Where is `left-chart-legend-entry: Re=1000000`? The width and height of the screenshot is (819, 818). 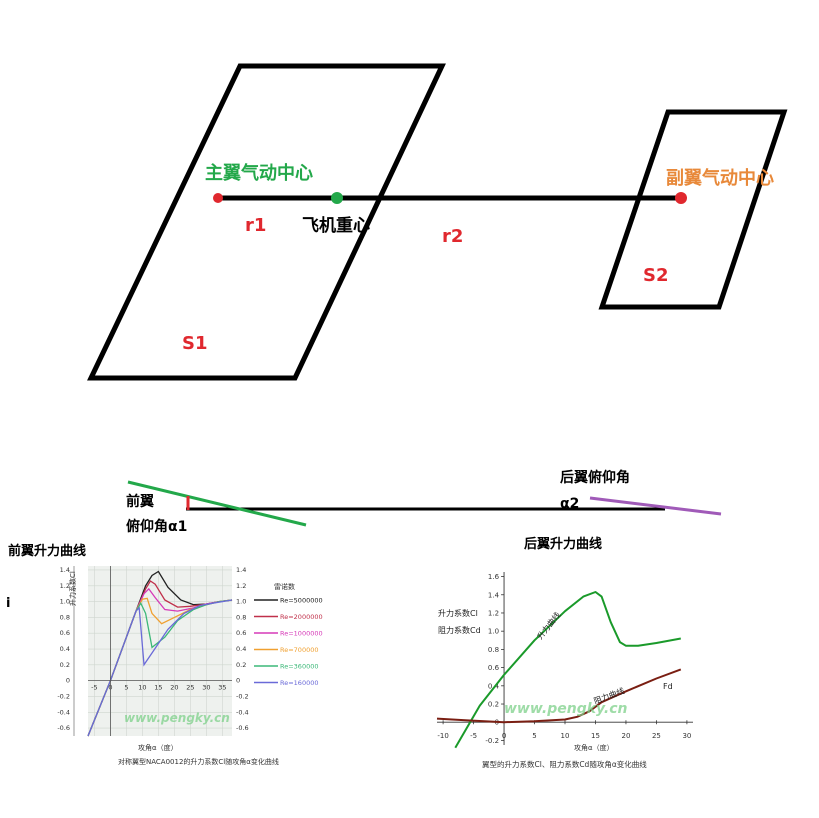
left-chart-legend-entry: Re=1000000 is located at coordinates (301, 634).